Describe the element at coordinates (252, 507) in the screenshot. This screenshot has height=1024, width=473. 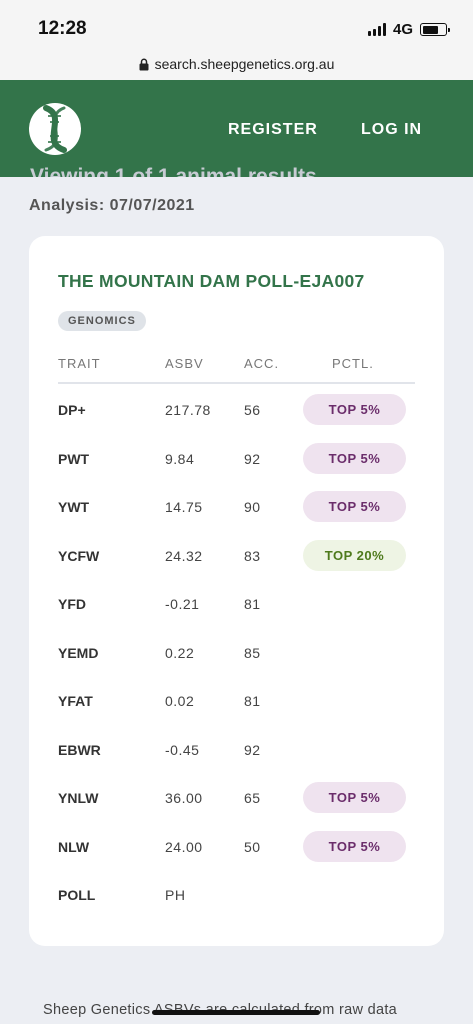
I see `accuracy-value: 90` at that location.